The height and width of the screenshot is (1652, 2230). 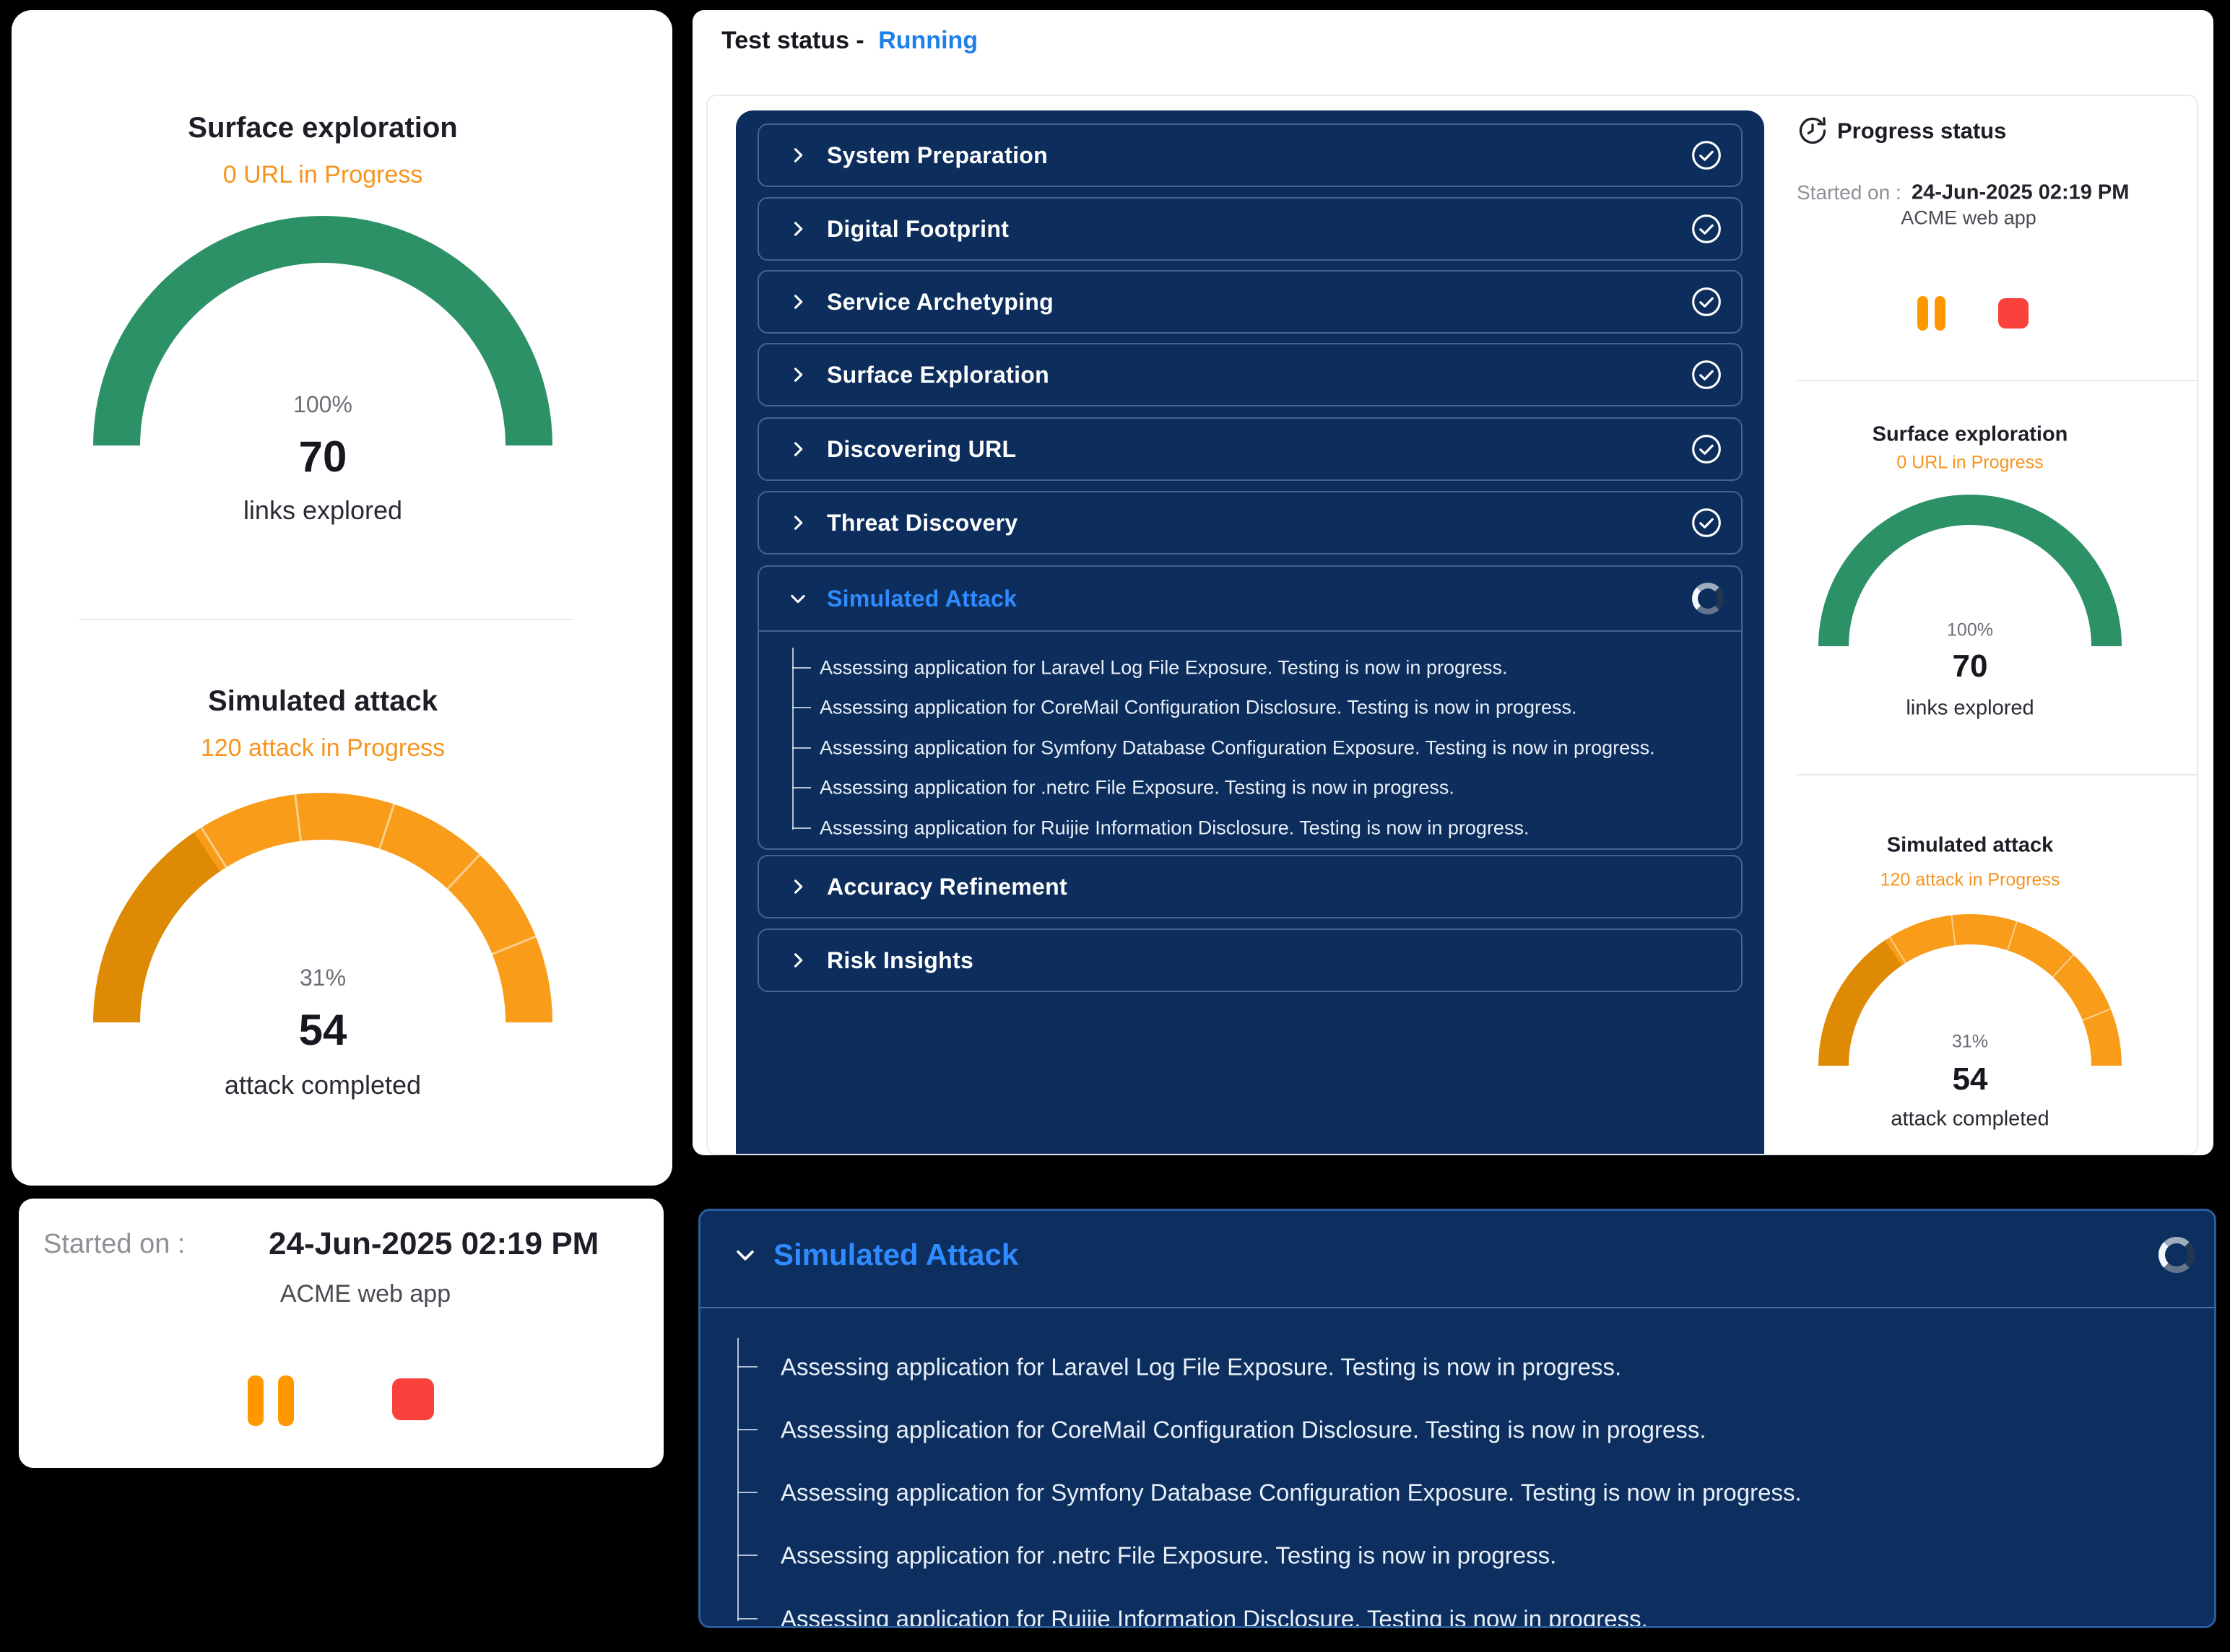 I want to click on accordion-row-discovering-url: Discovering URL, so click(x=1250, y=449).